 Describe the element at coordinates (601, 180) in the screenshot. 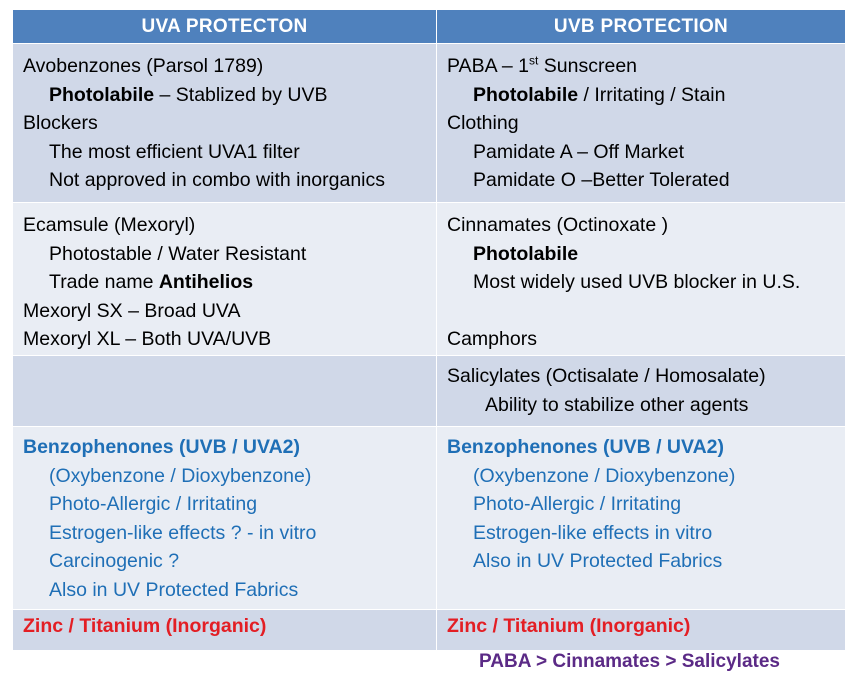

I see `cell-line: Pamidate O –Better Tolerated` at that location.